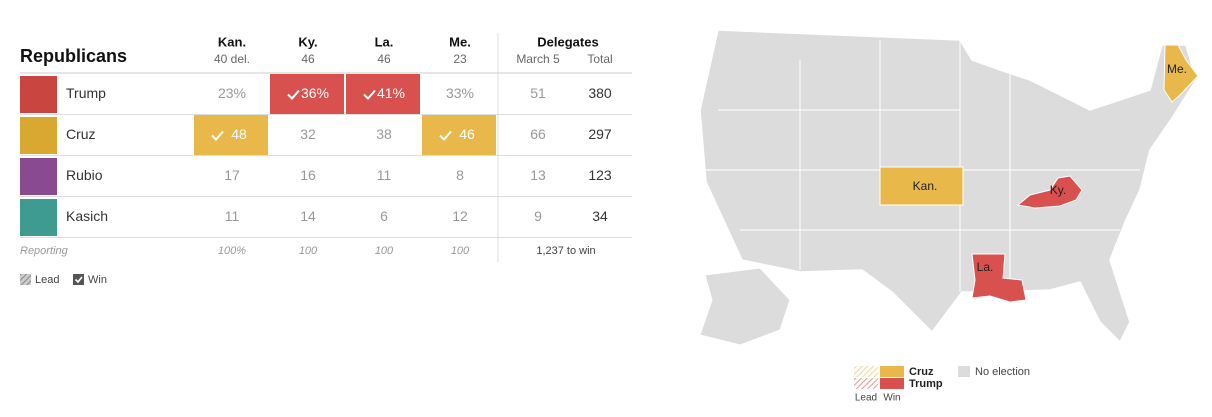  What do you see at coordinates (232, 41) in the screenshot?
I see `state-col: Kan.` at bounding box center [232, 41].